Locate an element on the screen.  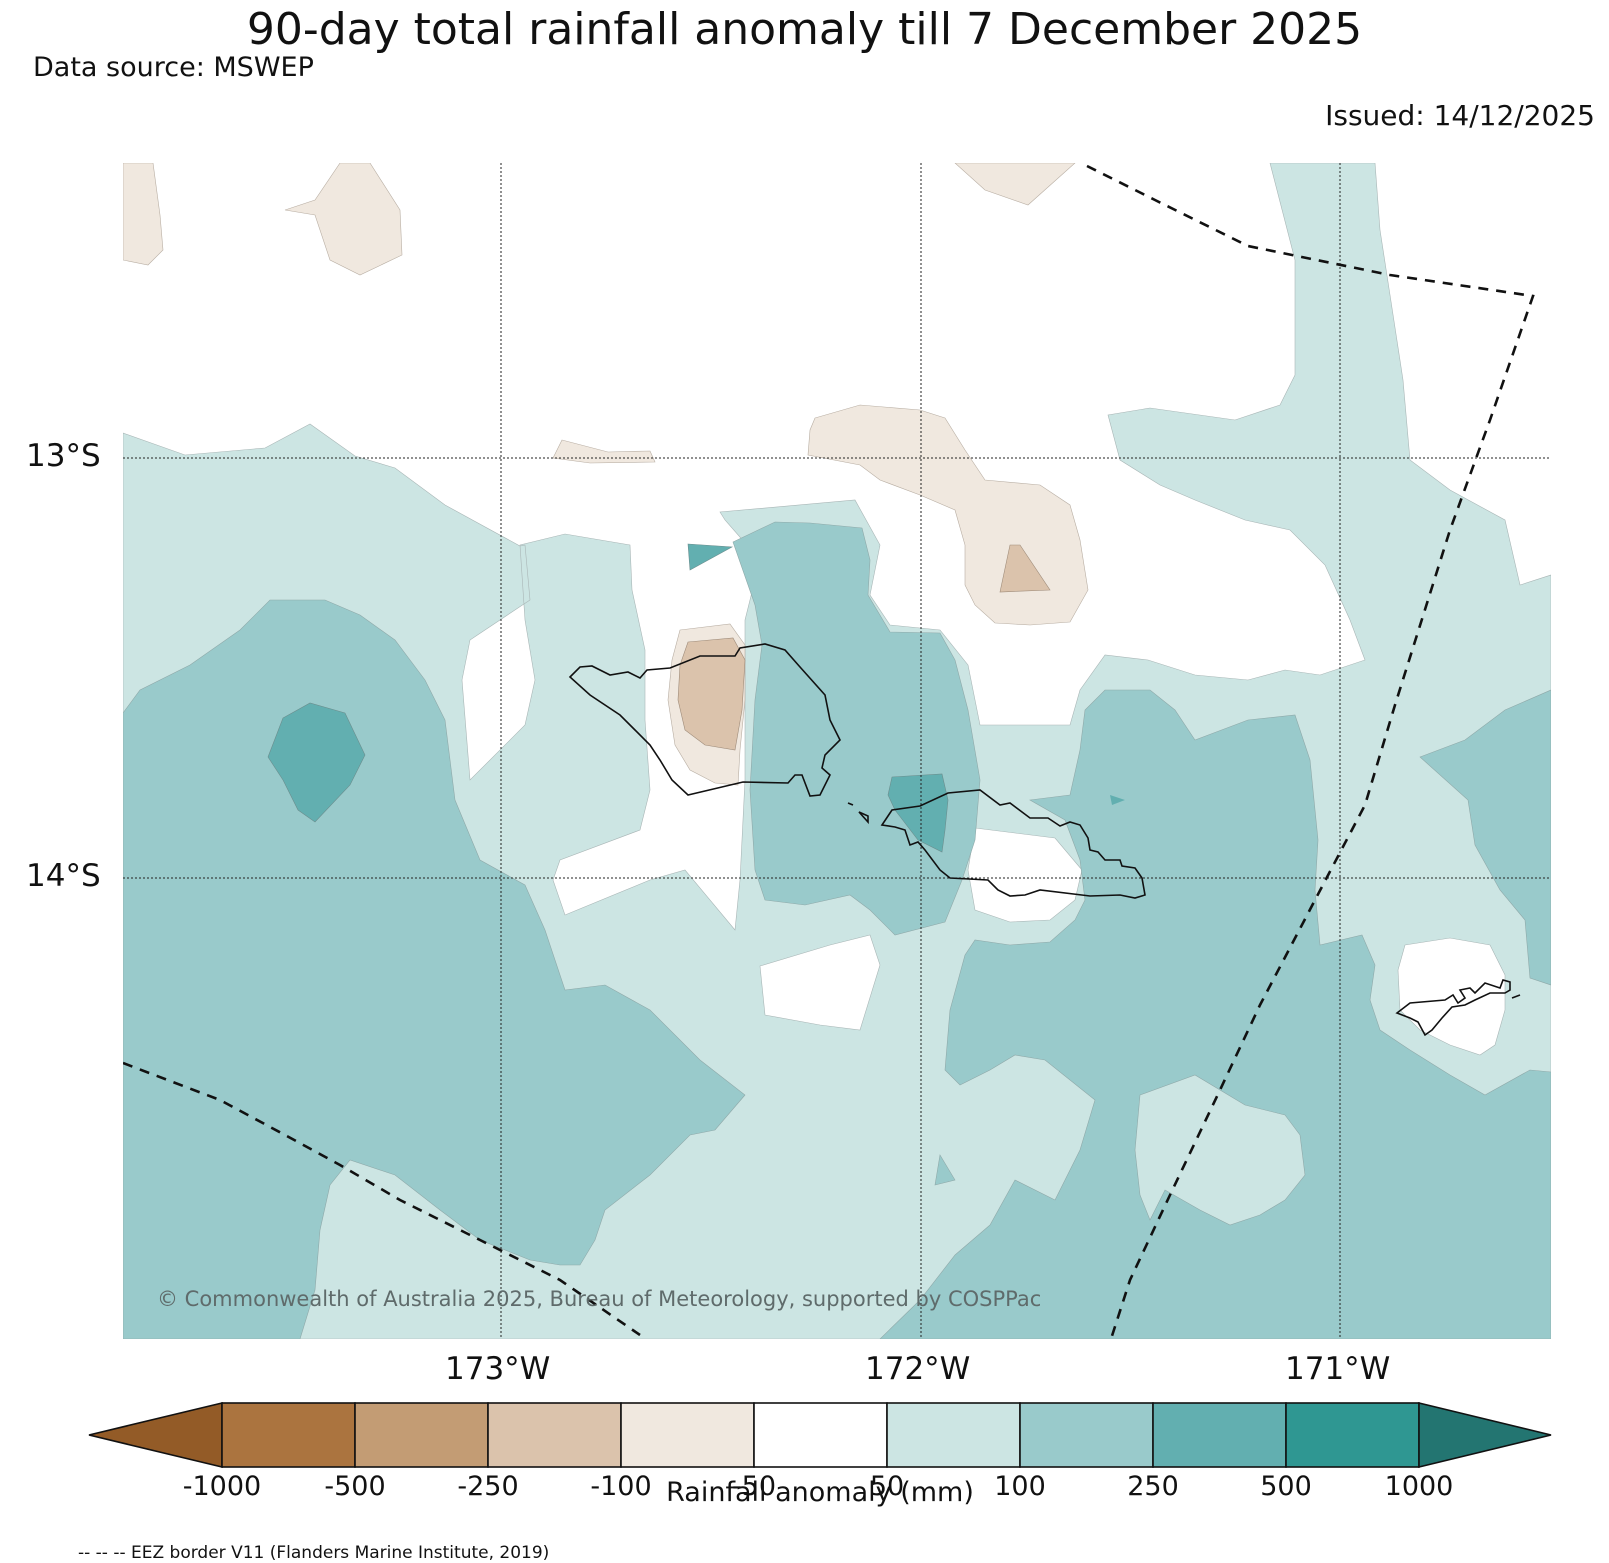
colorbar-tick: -500 is located at coordinates (355, 1486).